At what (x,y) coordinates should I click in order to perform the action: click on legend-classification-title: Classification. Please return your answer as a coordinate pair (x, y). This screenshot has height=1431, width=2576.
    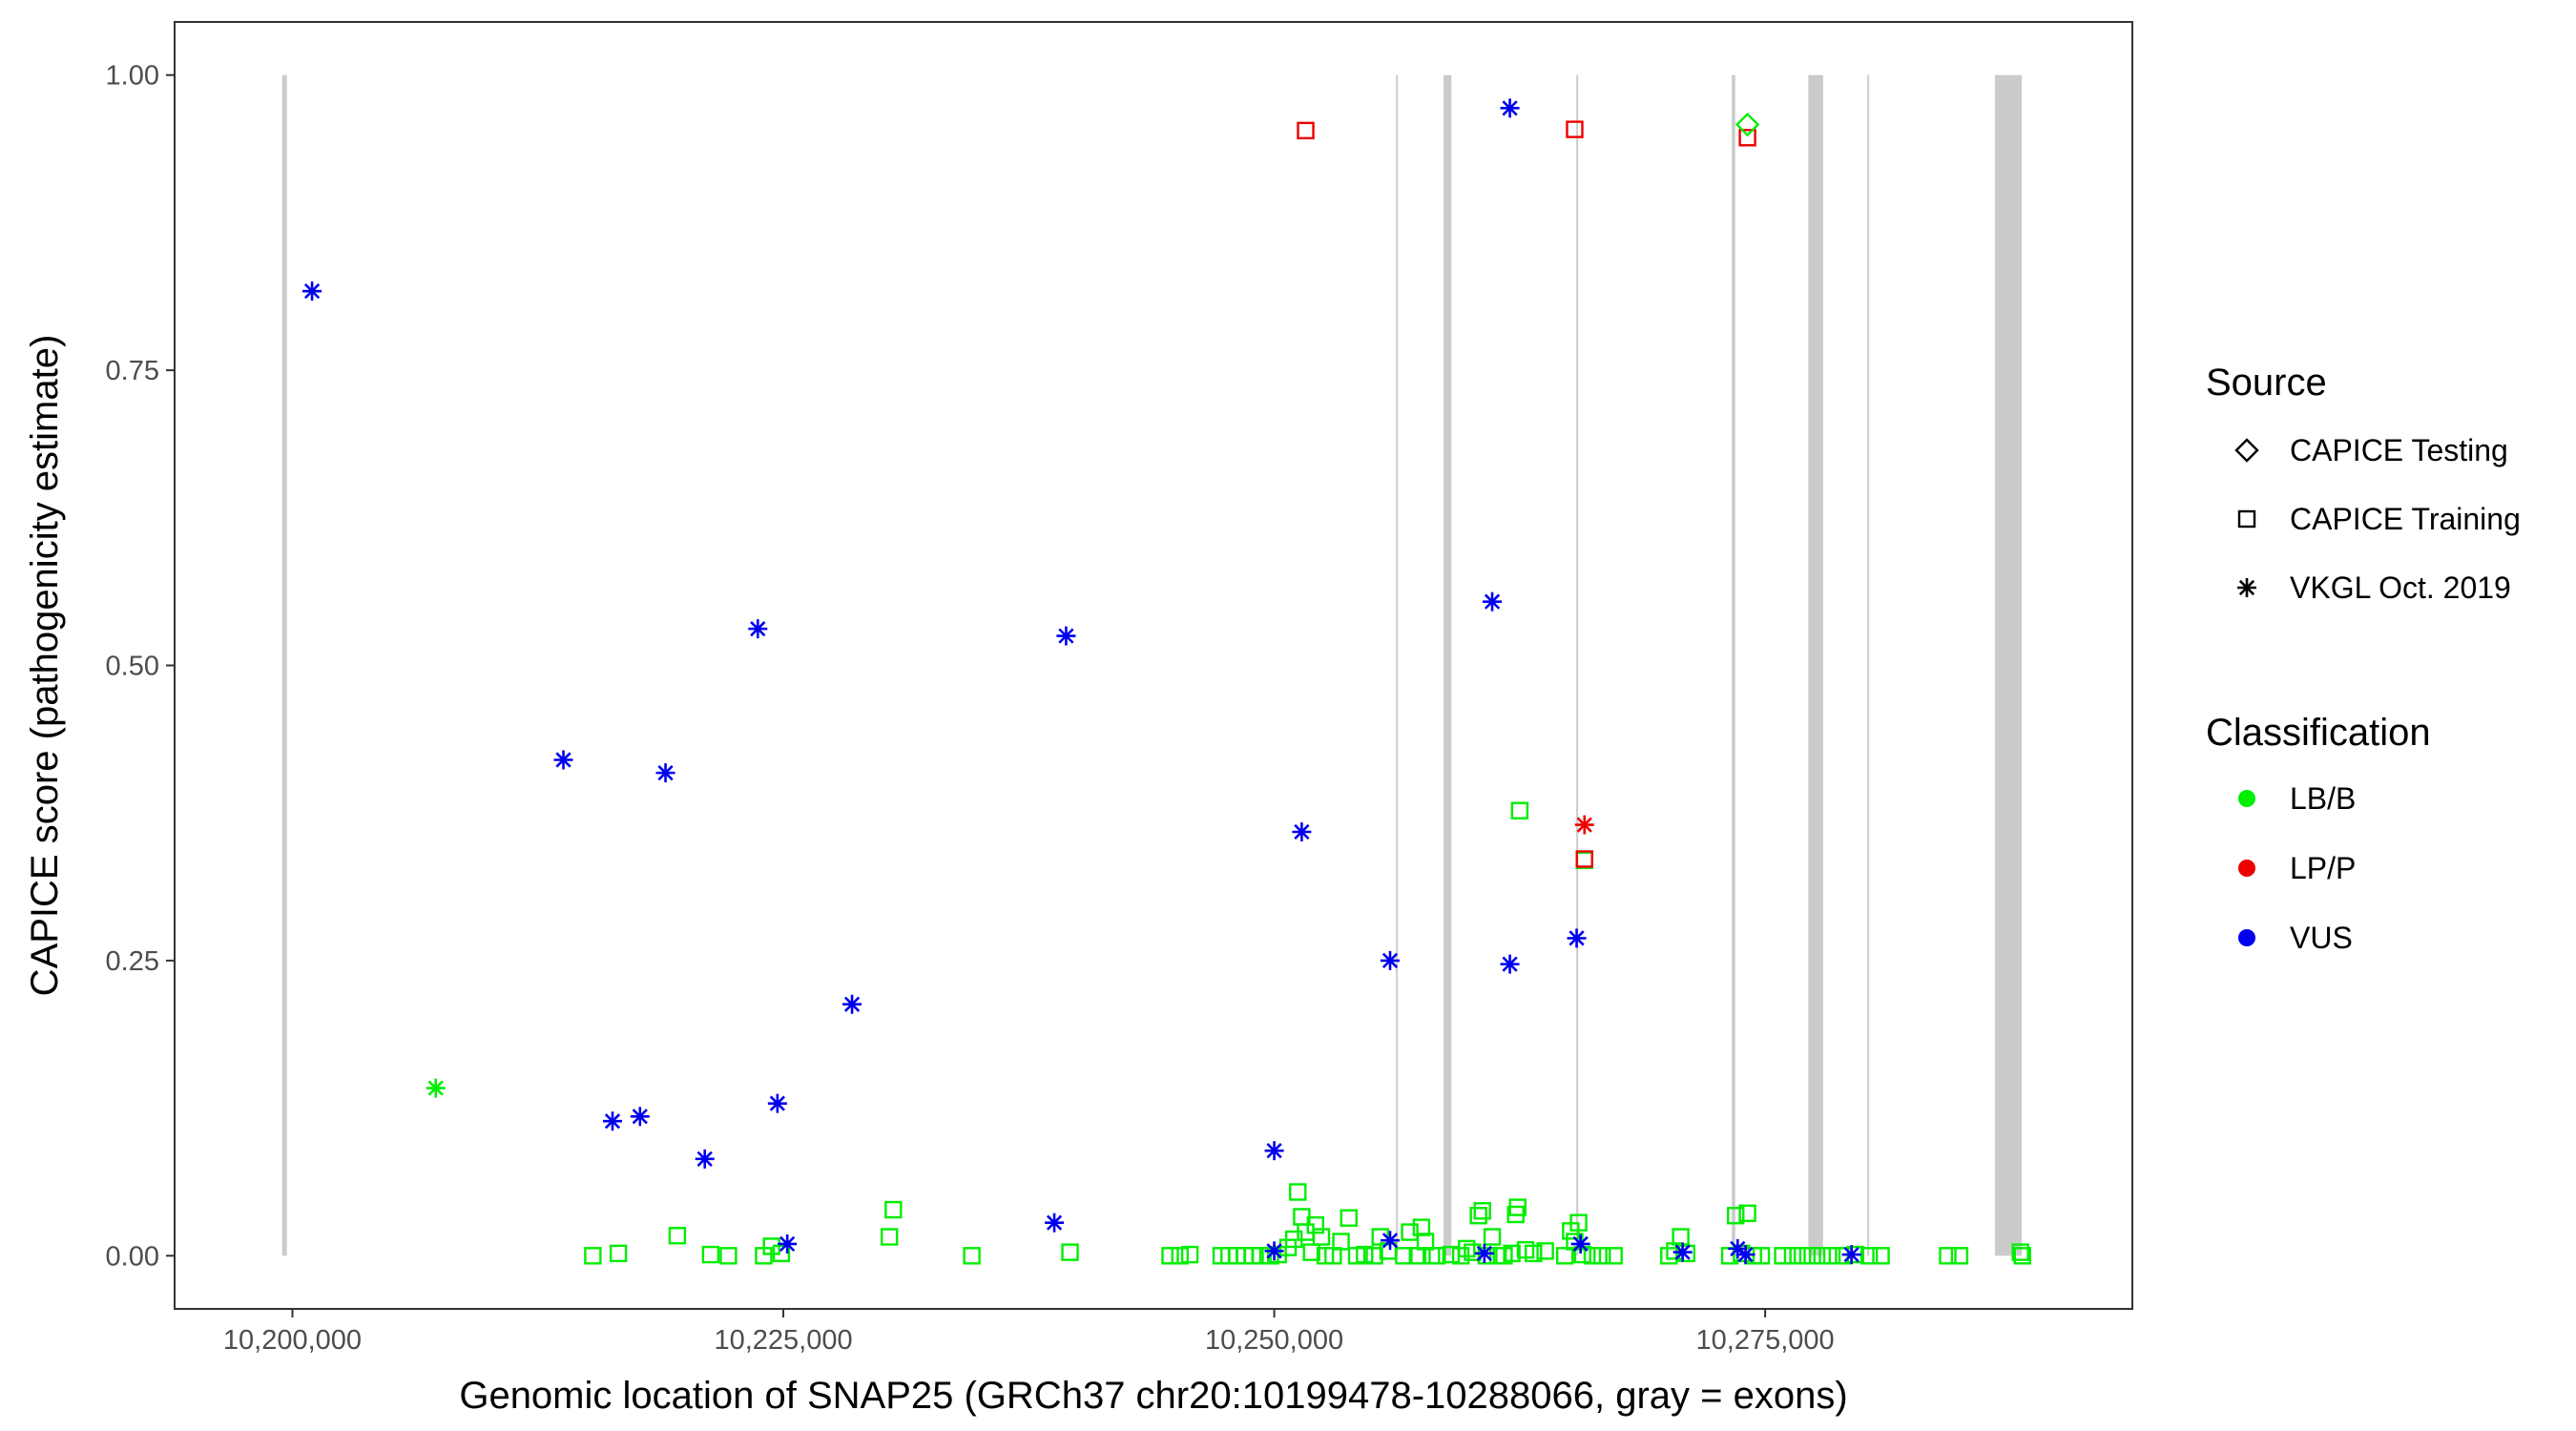
    Looking at the image, I should click on (2318, 733).